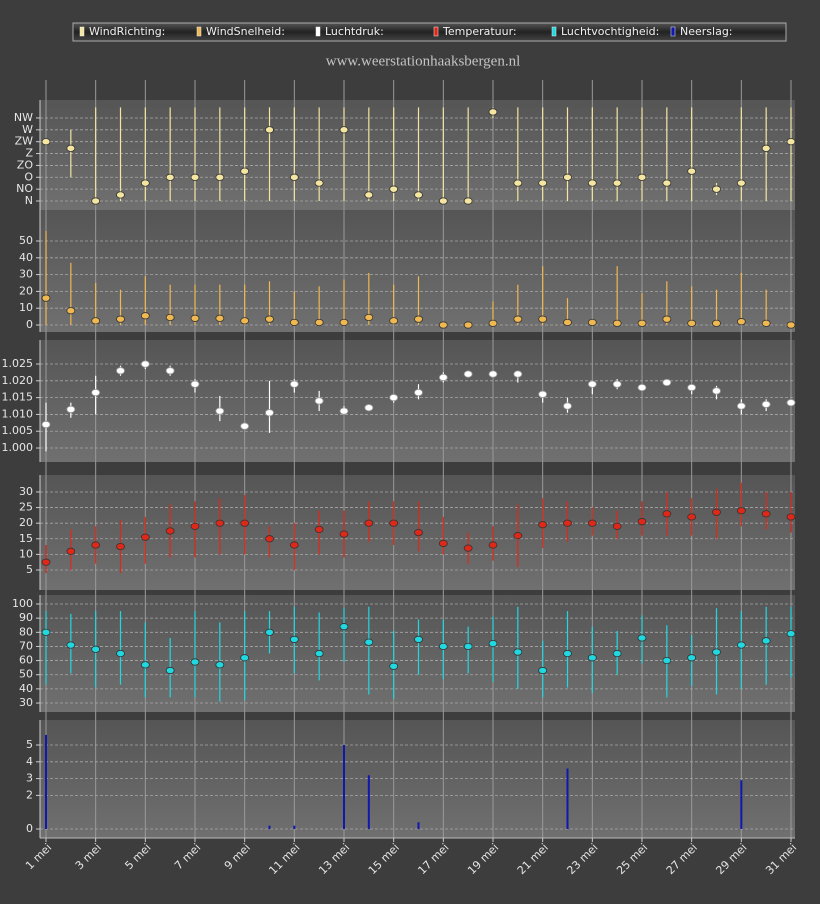 The image size is (820, 904). I want to click on legend-box, so click(429, 32).